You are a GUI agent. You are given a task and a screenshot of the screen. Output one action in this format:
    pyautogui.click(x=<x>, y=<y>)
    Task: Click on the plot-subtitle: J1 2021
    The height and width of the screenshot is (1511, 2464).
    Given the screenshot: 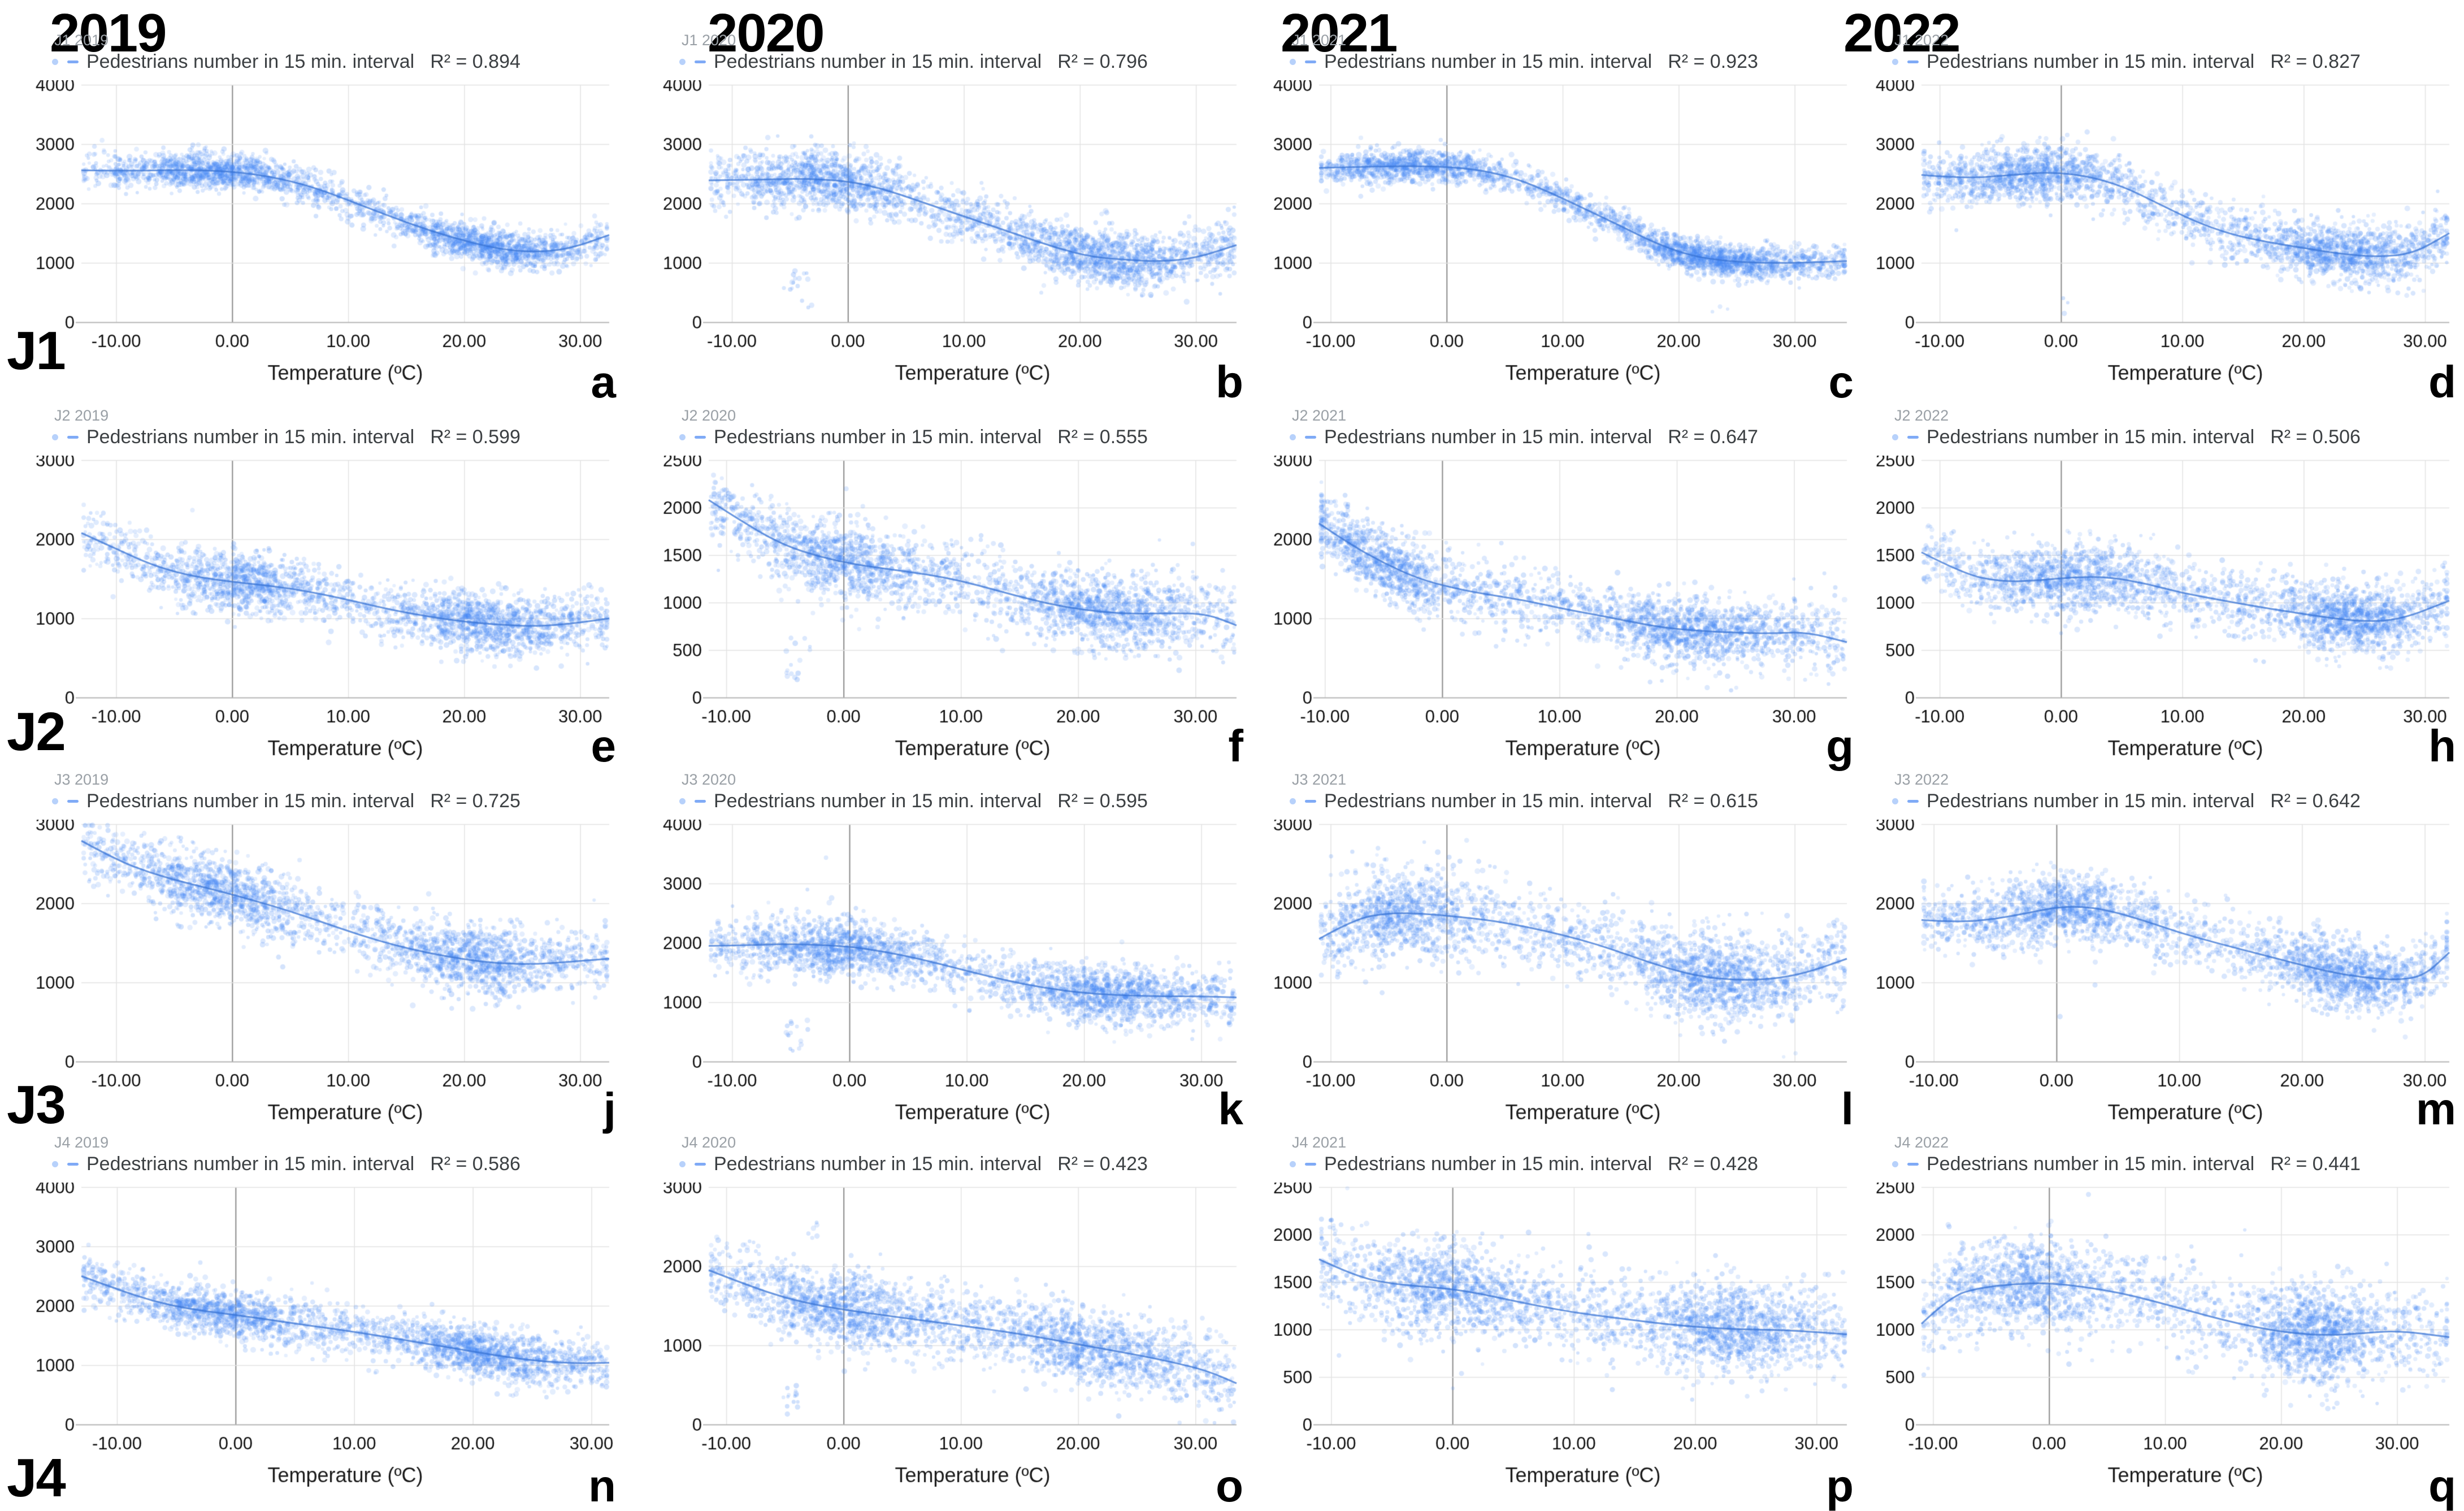 What is the action you would take?
    pyautogui.click(x=1319, y=40)
    